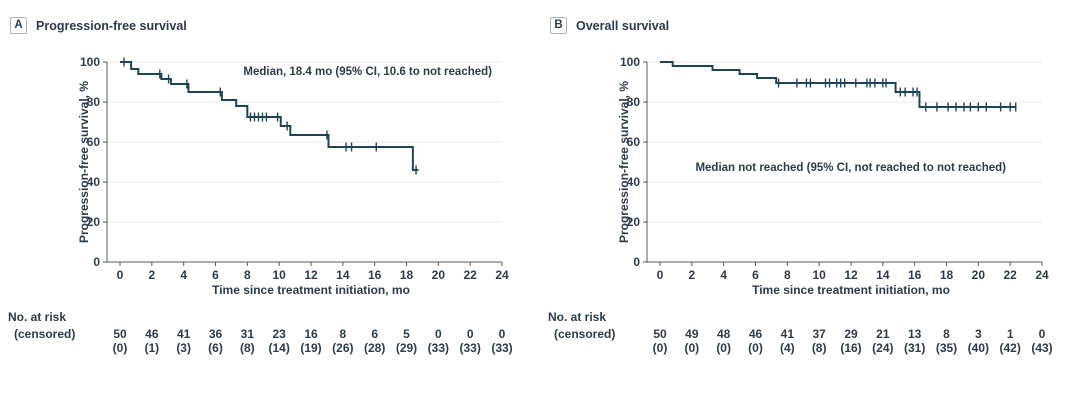 The image size is (1080, 400). I want to click on at-risk-value: 5, so click(406, 334).